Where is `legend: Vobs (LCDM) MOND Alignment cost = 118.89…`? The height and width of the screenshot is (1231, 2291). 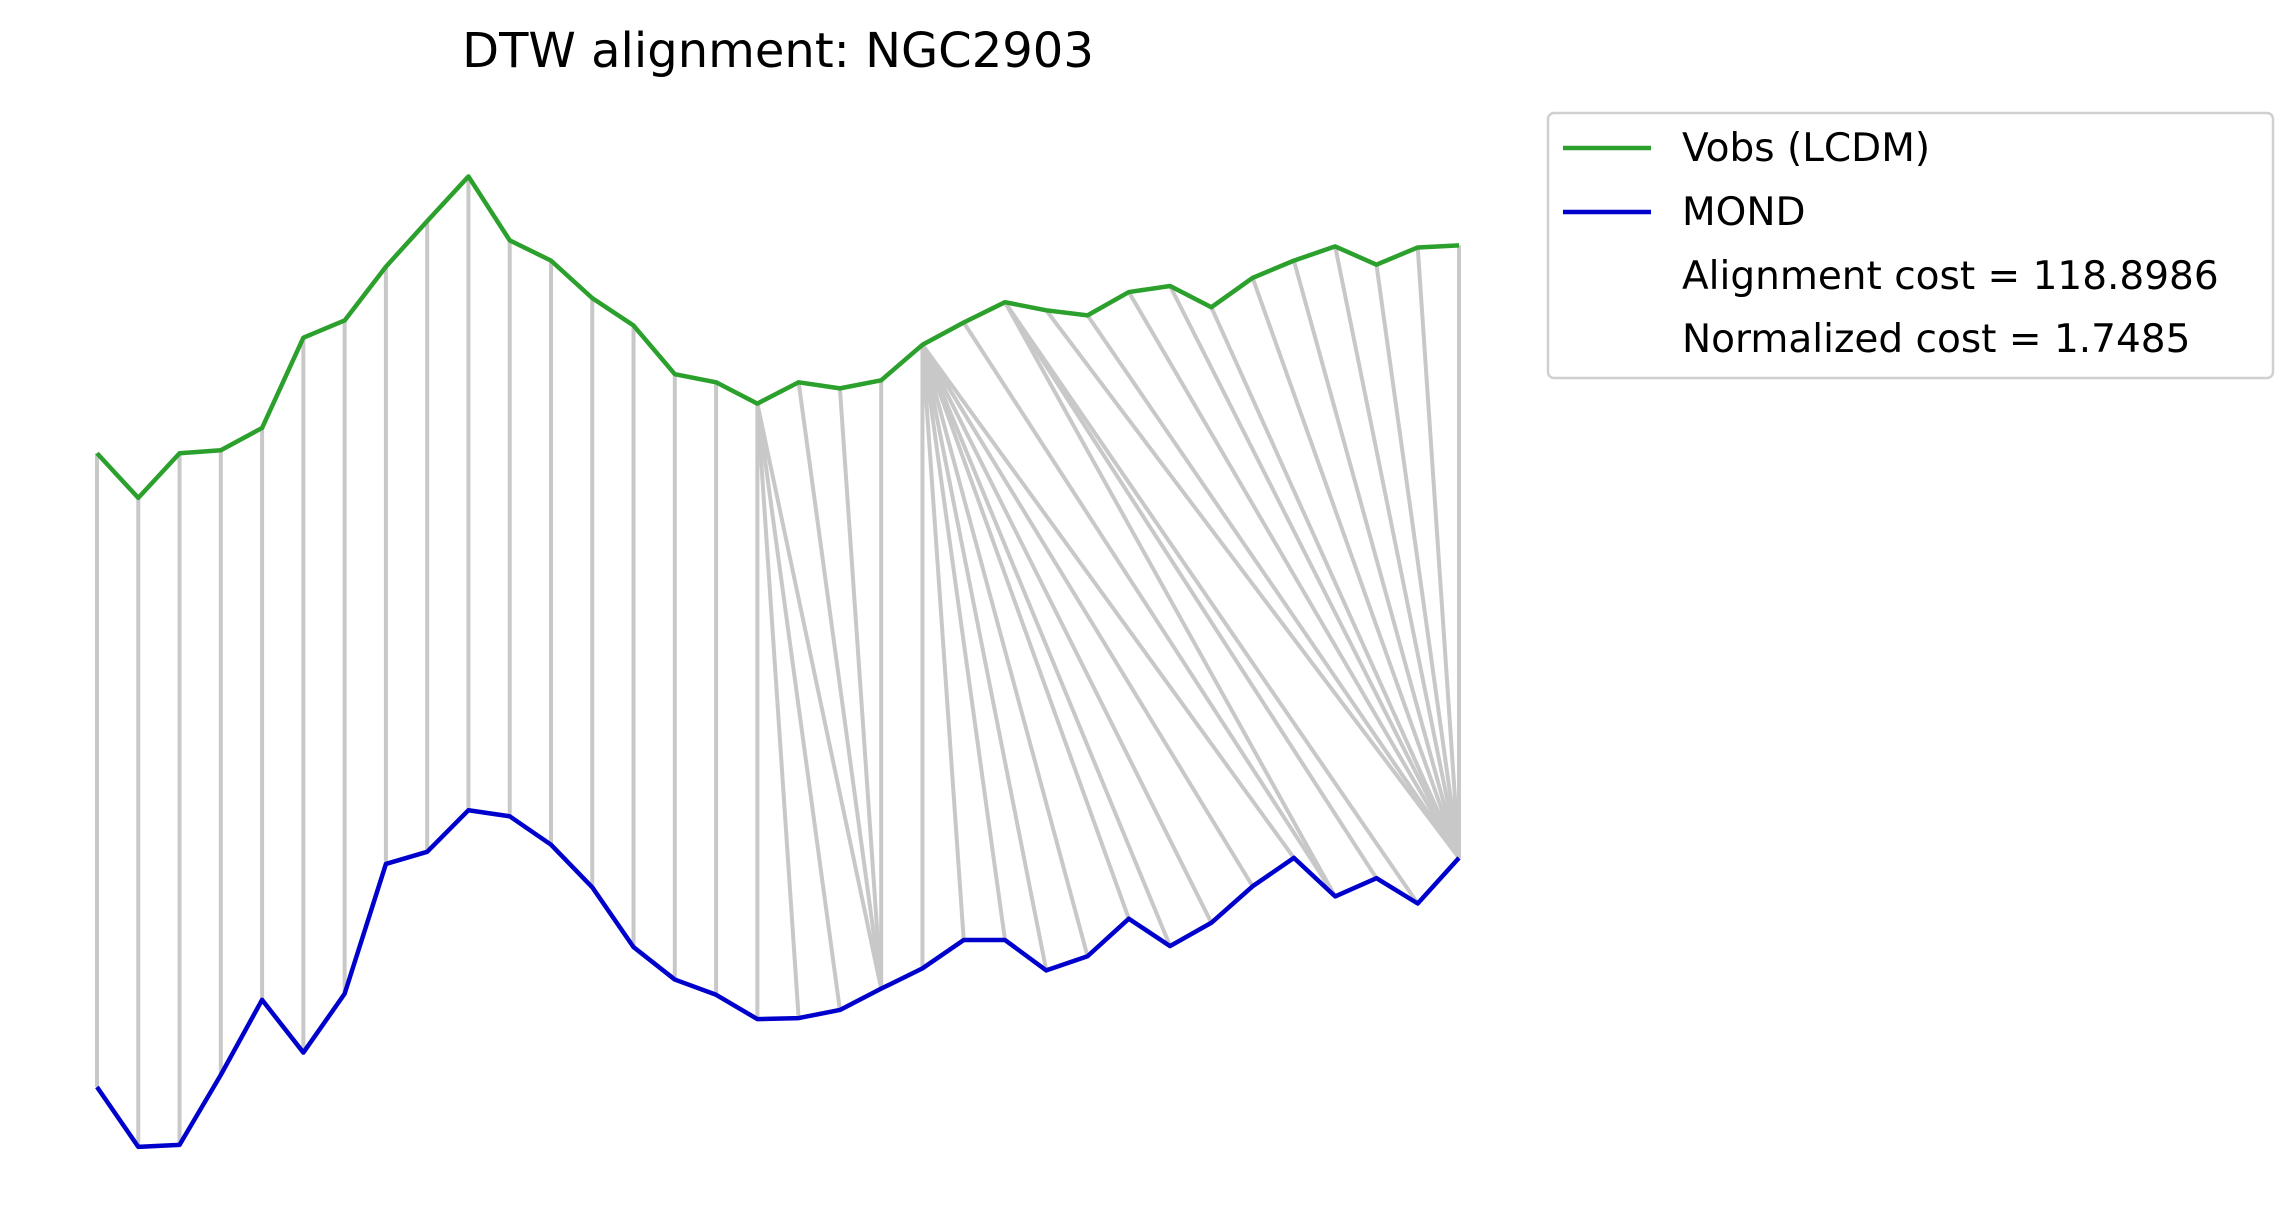
legend: Vobs (LCDM) MOND Alignment cost = 118.89… is located at coordinates (1910, 245).